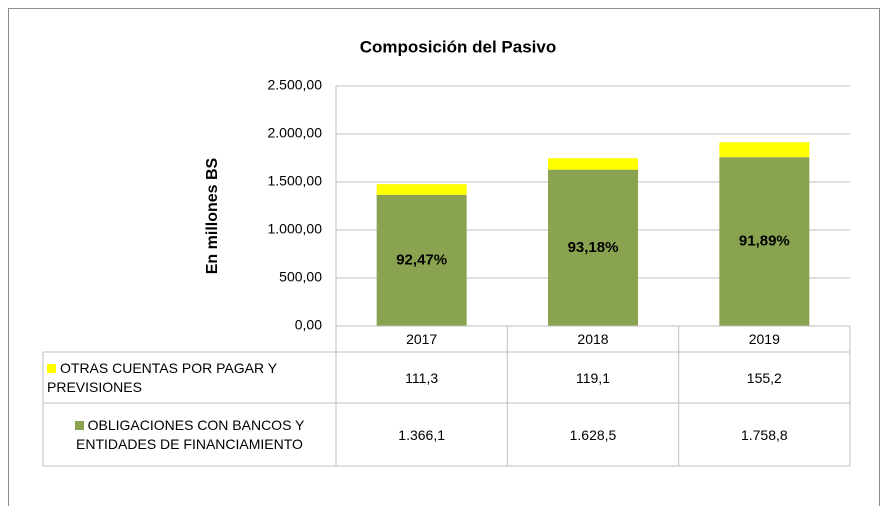 This screenshot has width=882, height=506. What do you see at coordinates (422, 434) in the screenshot?
I see `data-table-value: 1.366,1` at bounding box center [422, 434].